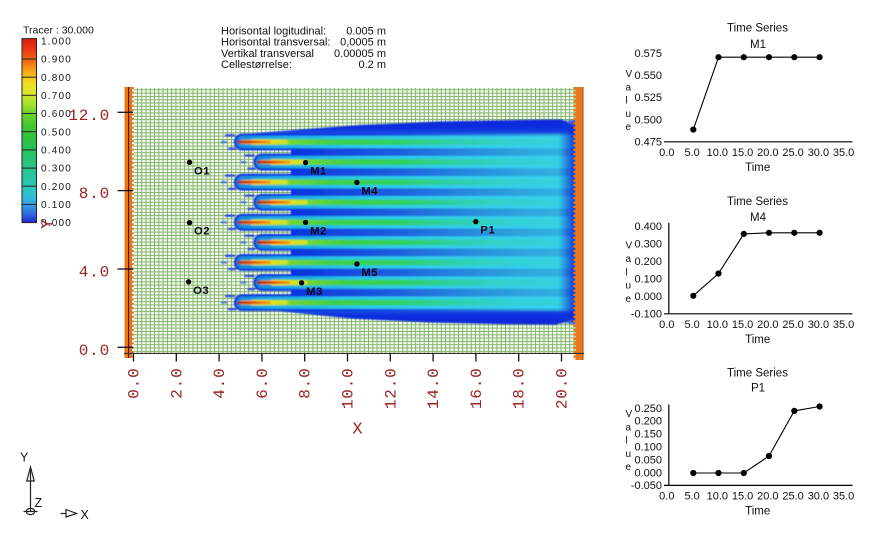 Image resolution: width=876 pixels, height=554 pixels. I want to click on svg-text: 0.00005 m, so click(360, 54).